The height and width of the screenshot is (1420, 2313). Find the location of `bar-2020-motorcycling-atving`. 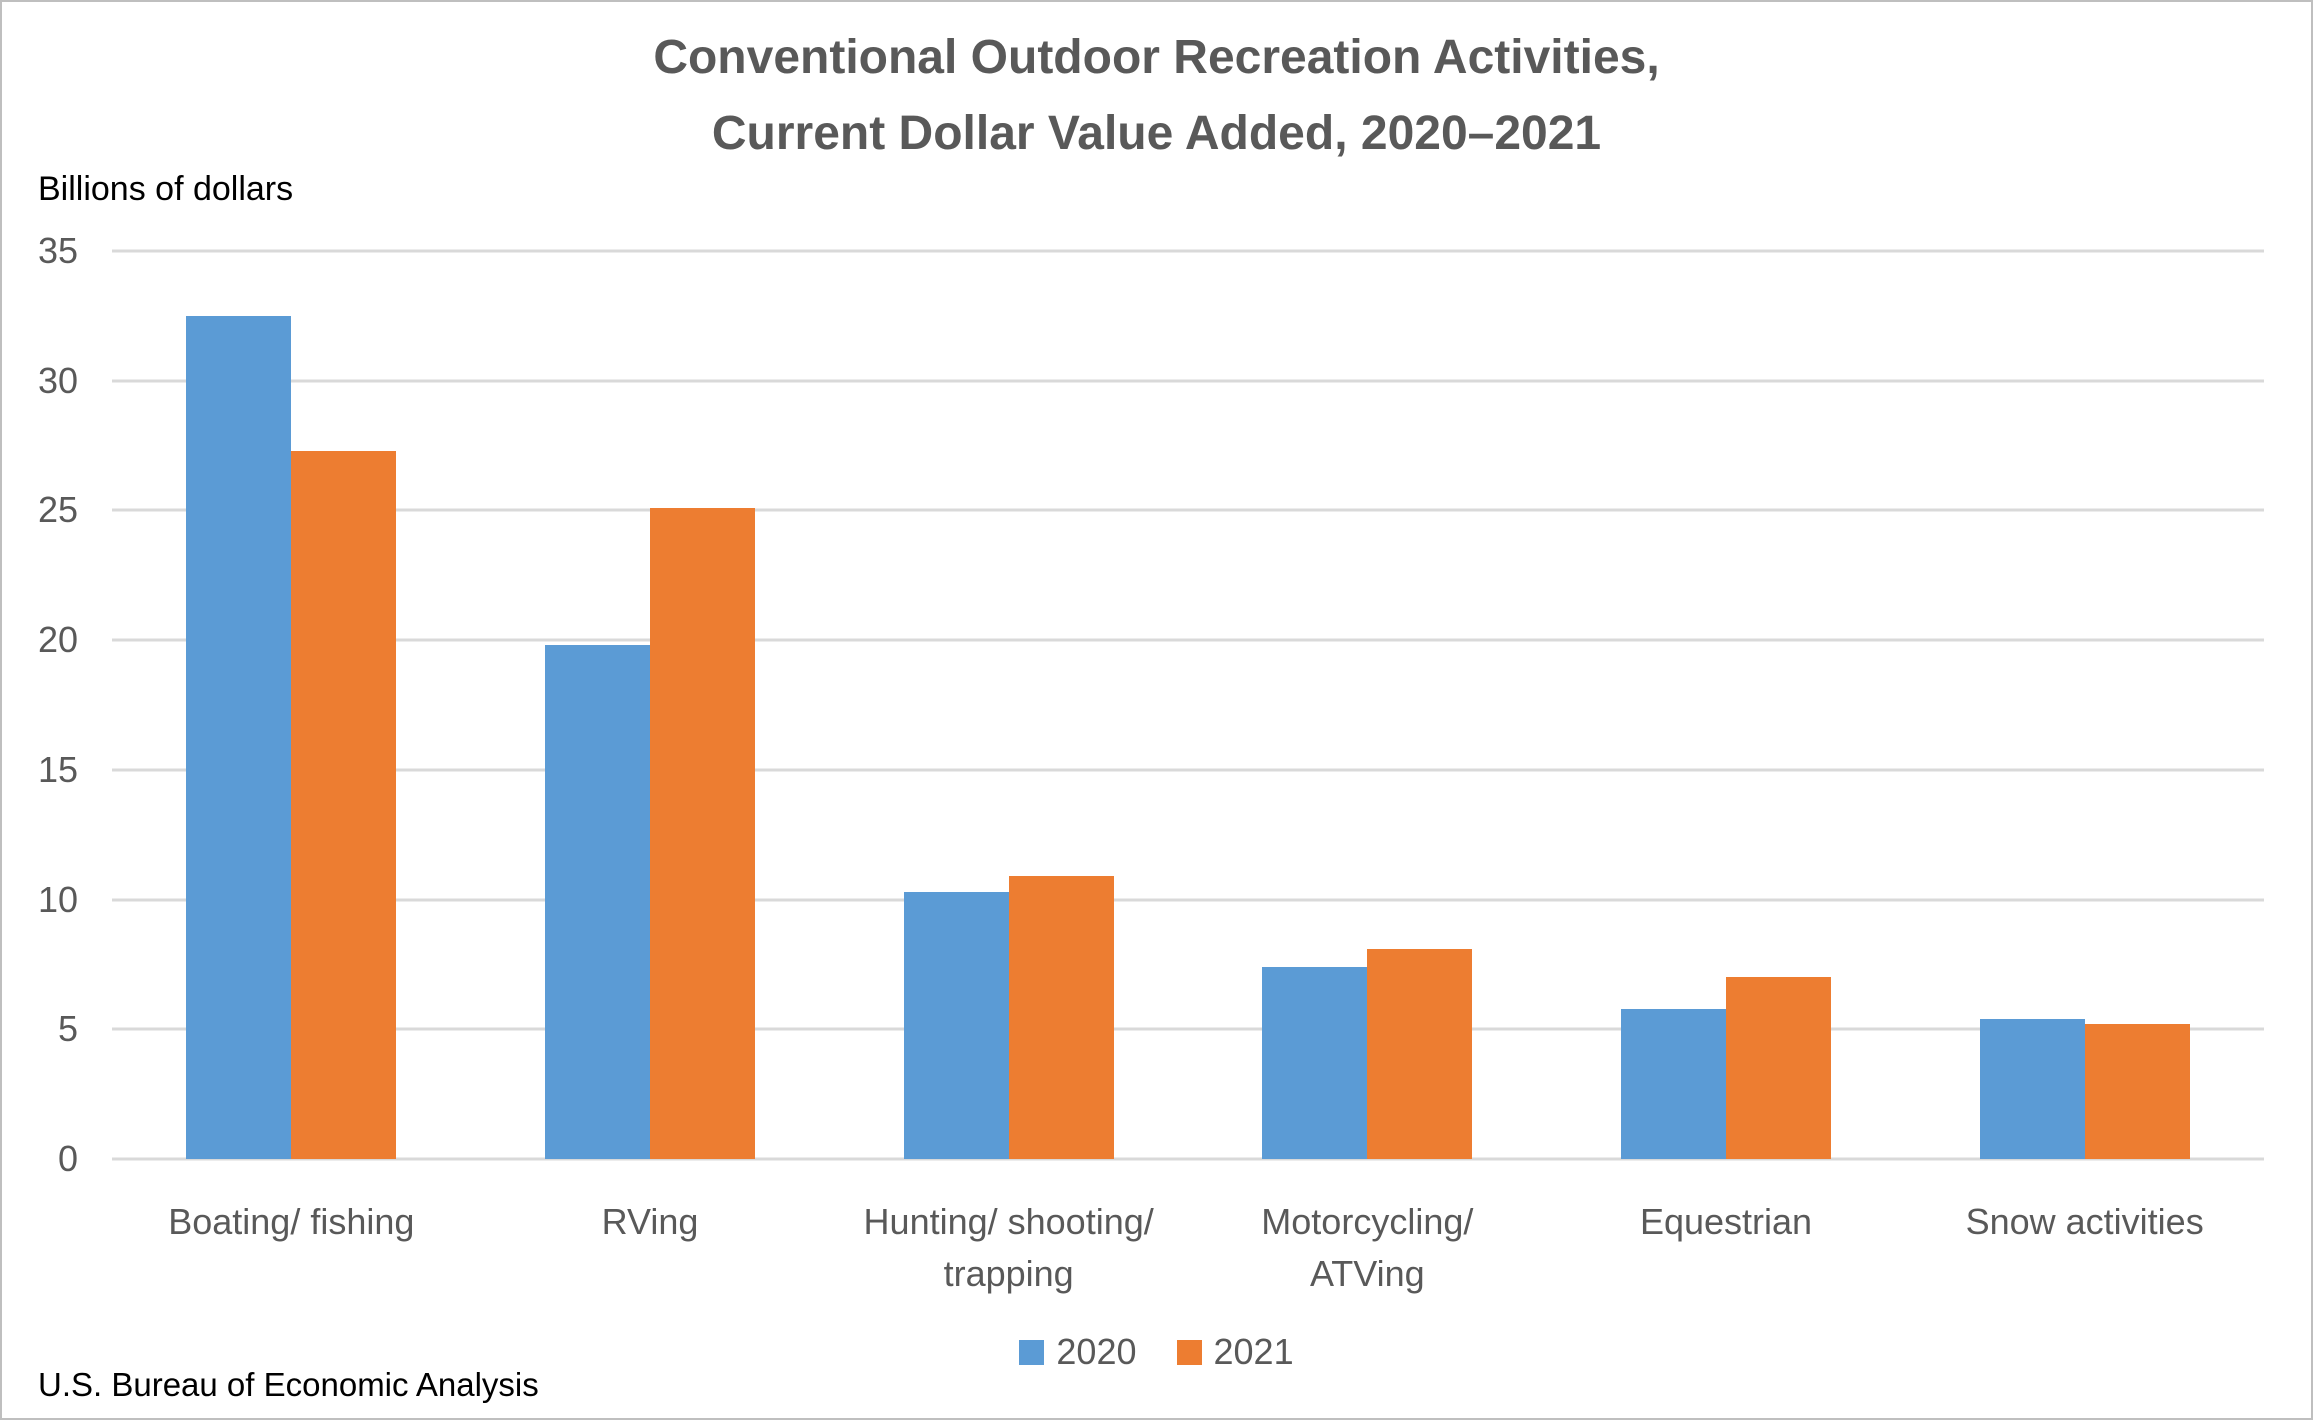

bar-2020-motorcycling-atving is located at coordinates (1315, 1063).